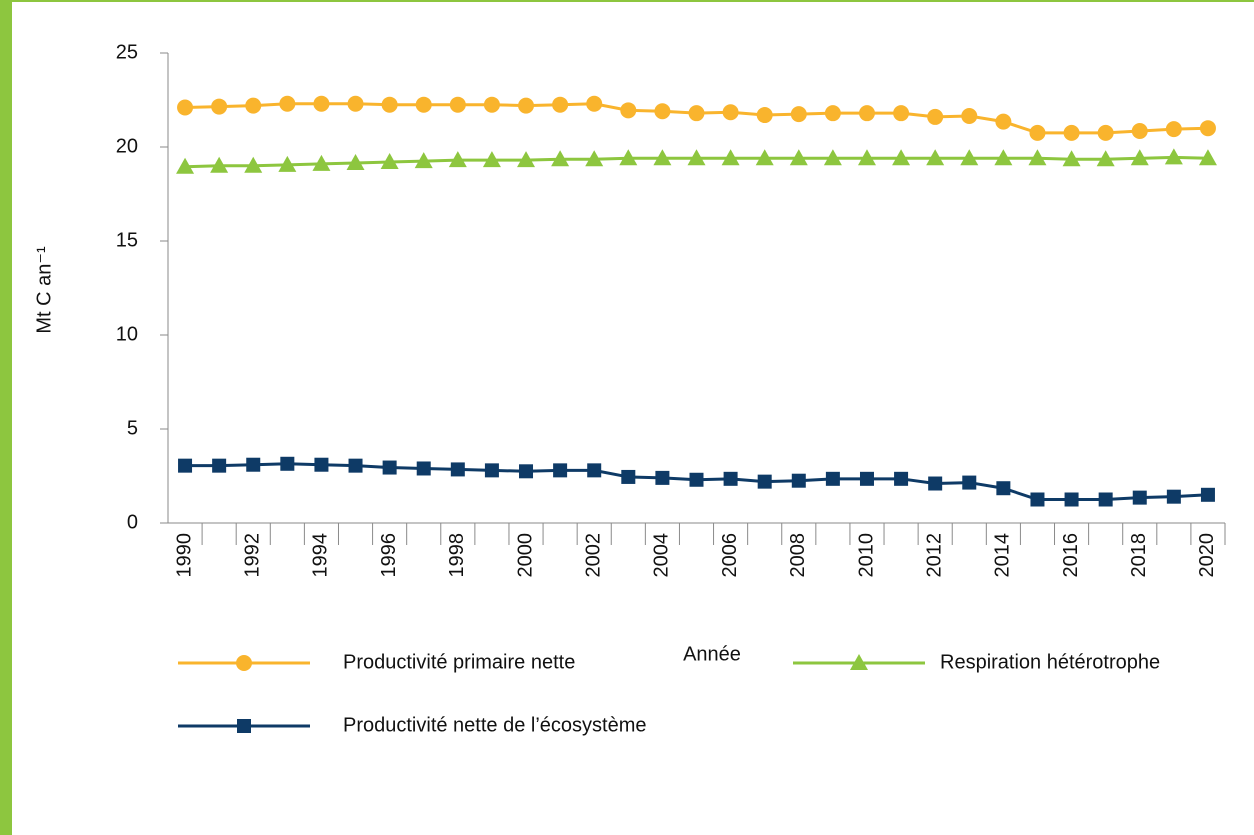  Describe the element at coordinates (253, 555) in the screenshot. I see `x-tick-label: 1992` at that location.